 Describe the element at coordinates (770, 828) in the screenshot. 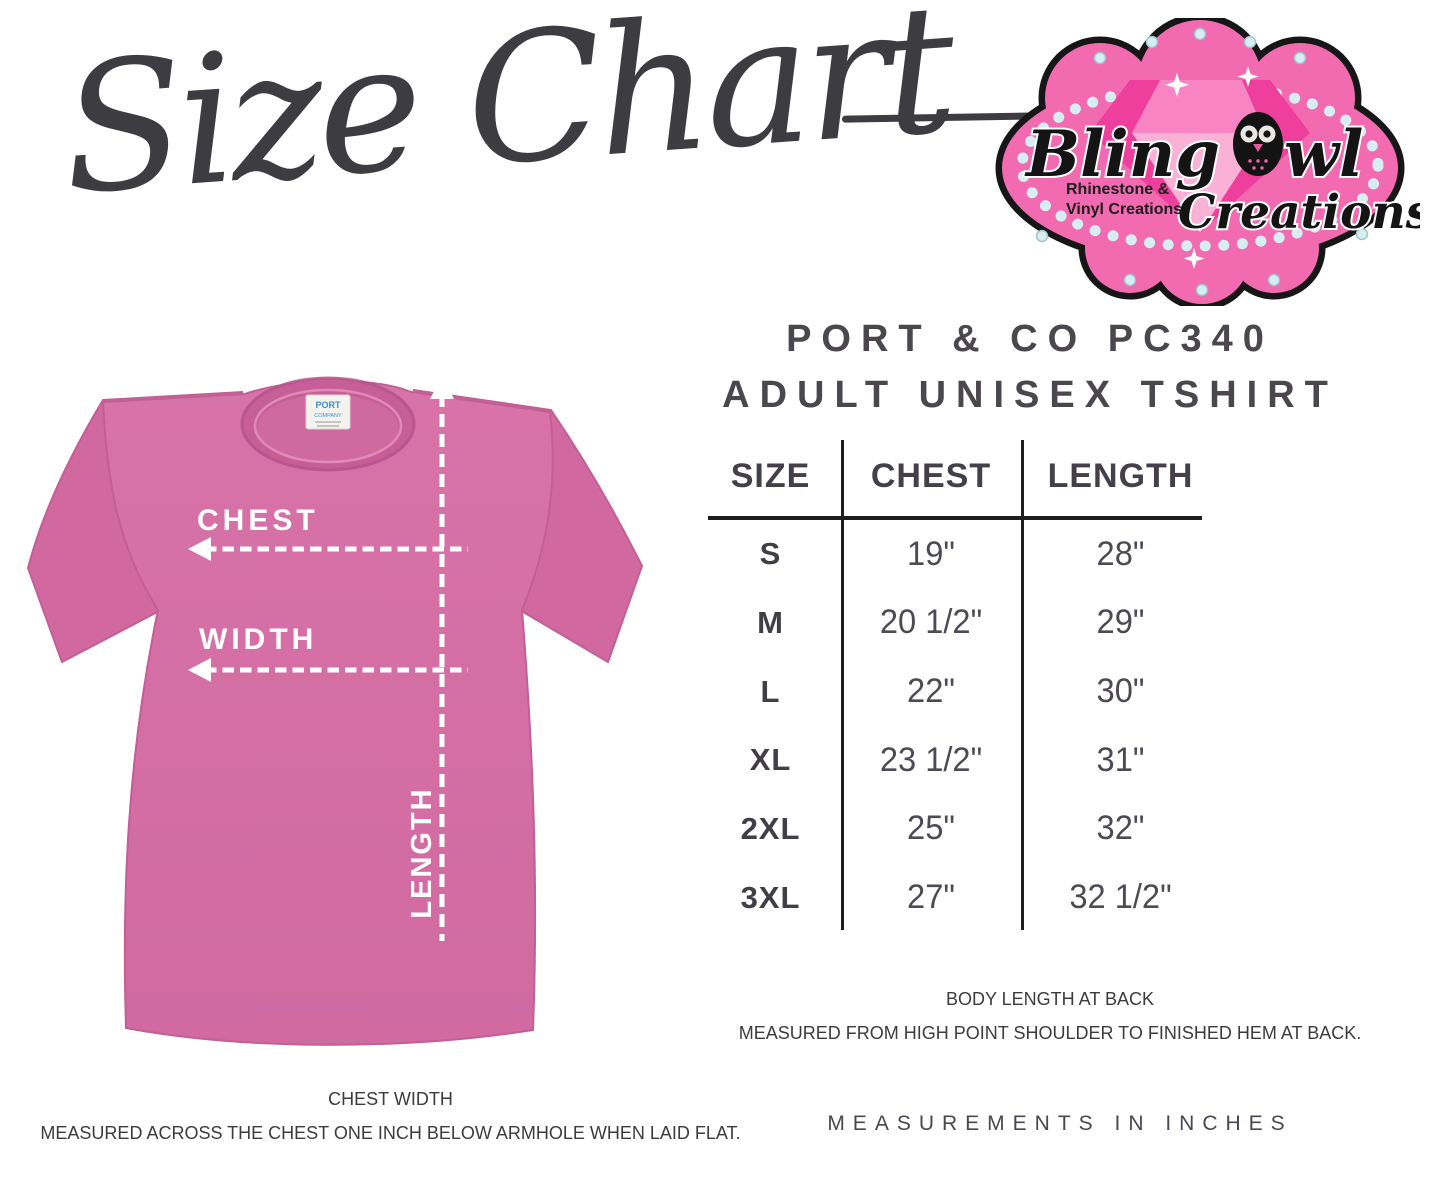

I see `cell-size: 2XL` at that location.